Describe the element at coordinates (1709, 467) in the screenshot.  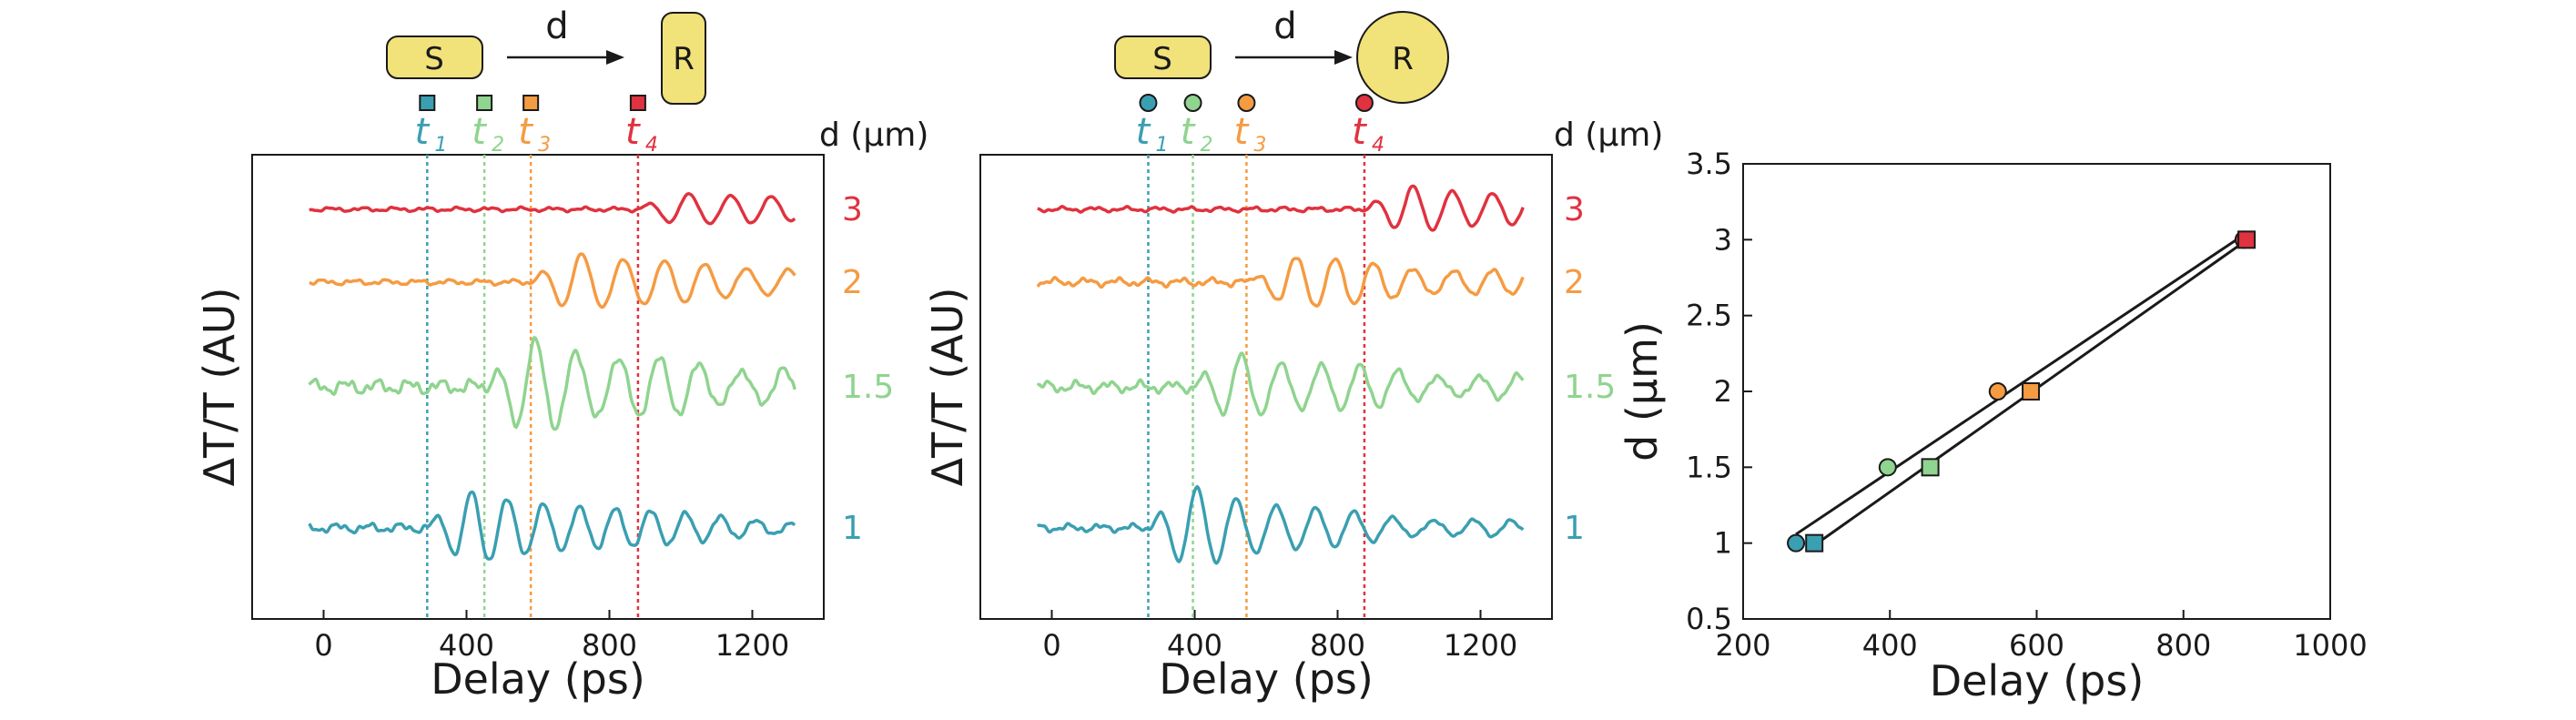
I see `y-tick-label: 1.5` at that location.